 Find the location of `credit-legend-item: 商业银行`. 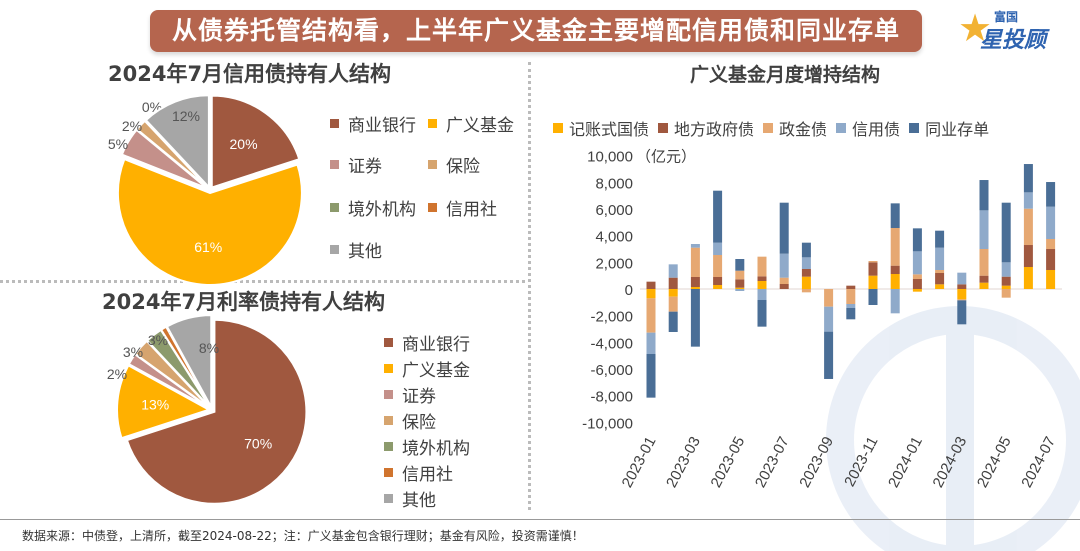

credit-legend-item: 商业银行 is located at coordinates (373, 123).